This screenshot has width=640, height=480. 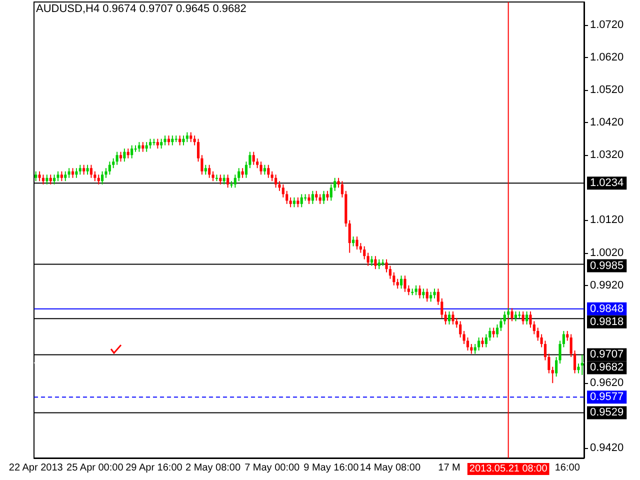 What do you see at coordinates (607, 90) in the screenshot?
I see `y-tick-label: 1.0520` at bounding box center [607, 90].